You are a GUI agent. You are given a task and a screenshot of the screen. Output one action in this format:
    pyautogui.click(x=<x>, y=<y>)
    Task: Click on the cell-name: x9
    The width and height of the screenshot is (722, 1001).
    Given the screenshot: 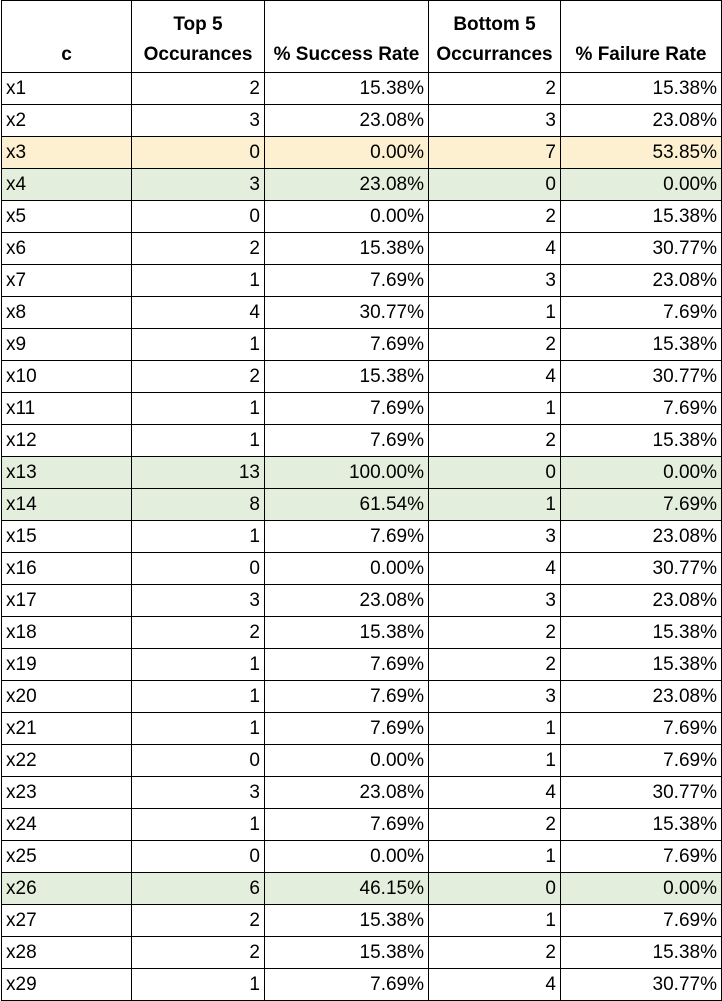 What is the action you would take?
    pyautogui.click(x=66, y=344)
    